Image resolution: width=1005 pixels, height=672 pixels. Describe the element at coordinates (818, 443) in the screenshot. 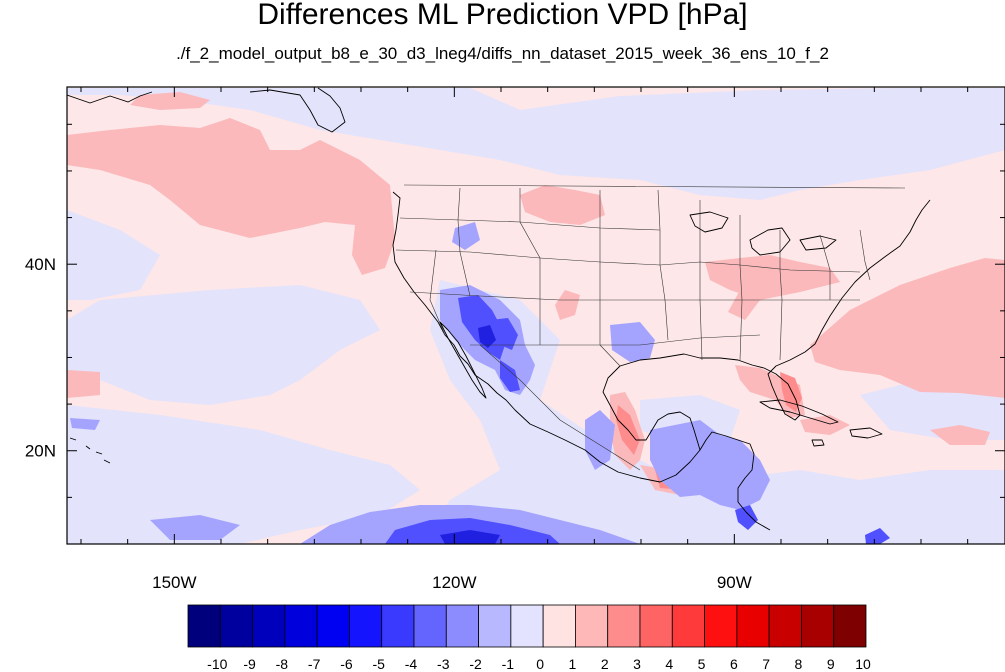

I see `jamaica-island` at that location.